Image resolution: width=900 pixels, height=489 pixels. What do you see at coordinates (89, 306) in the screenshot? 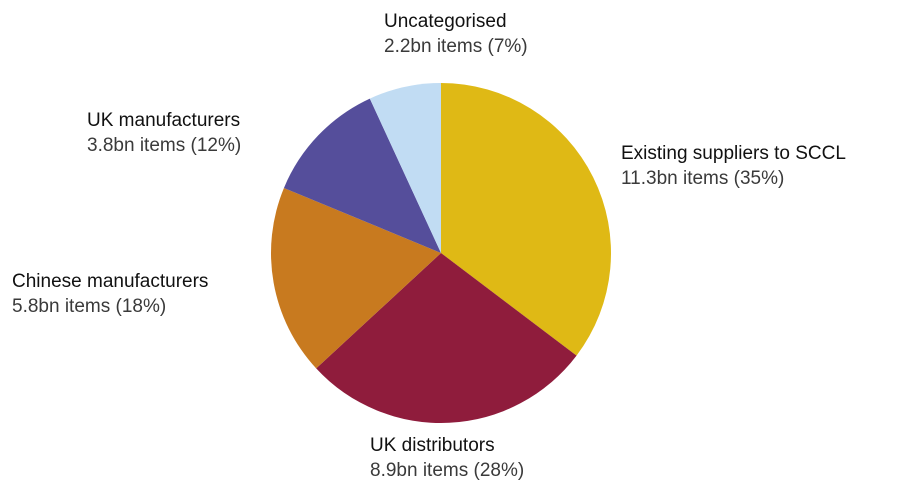
I see `slice-value: 5.8bn items (18%)` at bounding box center [89, 306].